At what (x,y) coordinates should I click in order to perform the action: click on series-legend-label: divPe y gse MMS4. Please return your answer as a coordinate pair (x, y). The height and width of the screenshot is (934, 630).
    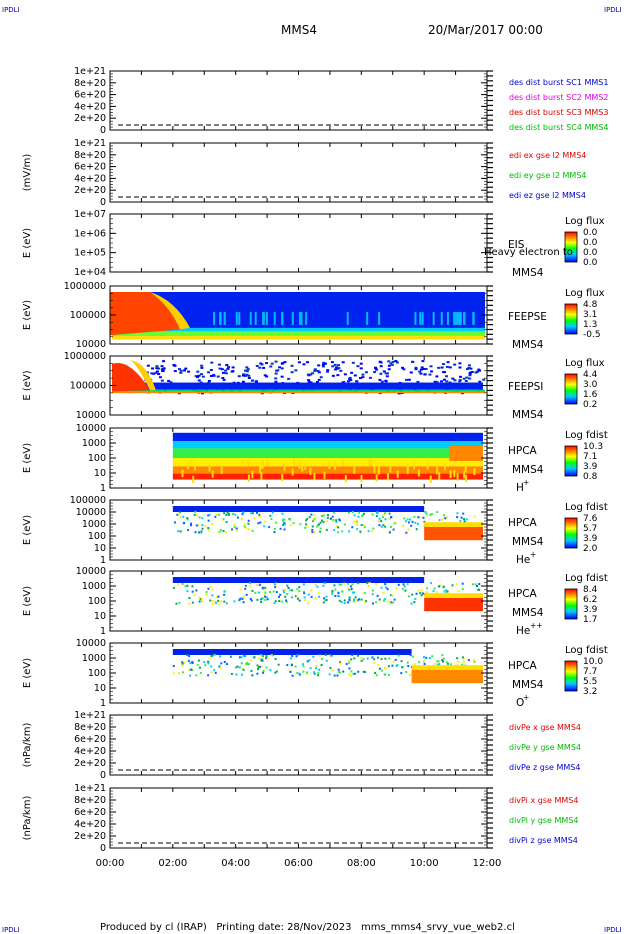
    Looking at the image, I should click on (545, 747).